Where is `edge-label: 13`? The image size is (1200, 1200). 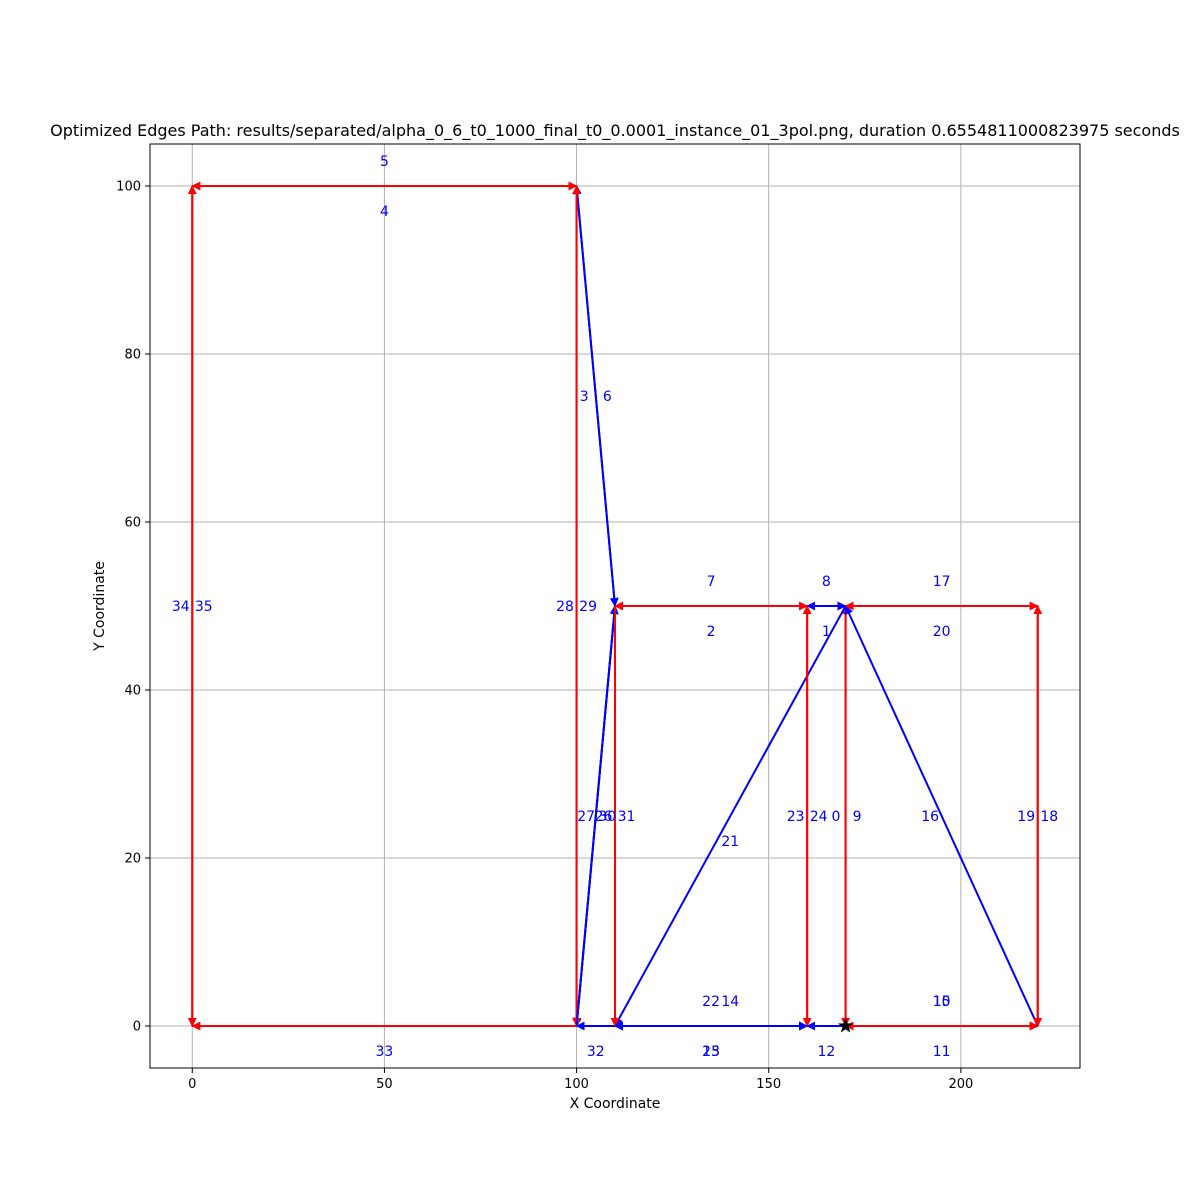 edge-label: 13 is located at coordinates (711, 1052).